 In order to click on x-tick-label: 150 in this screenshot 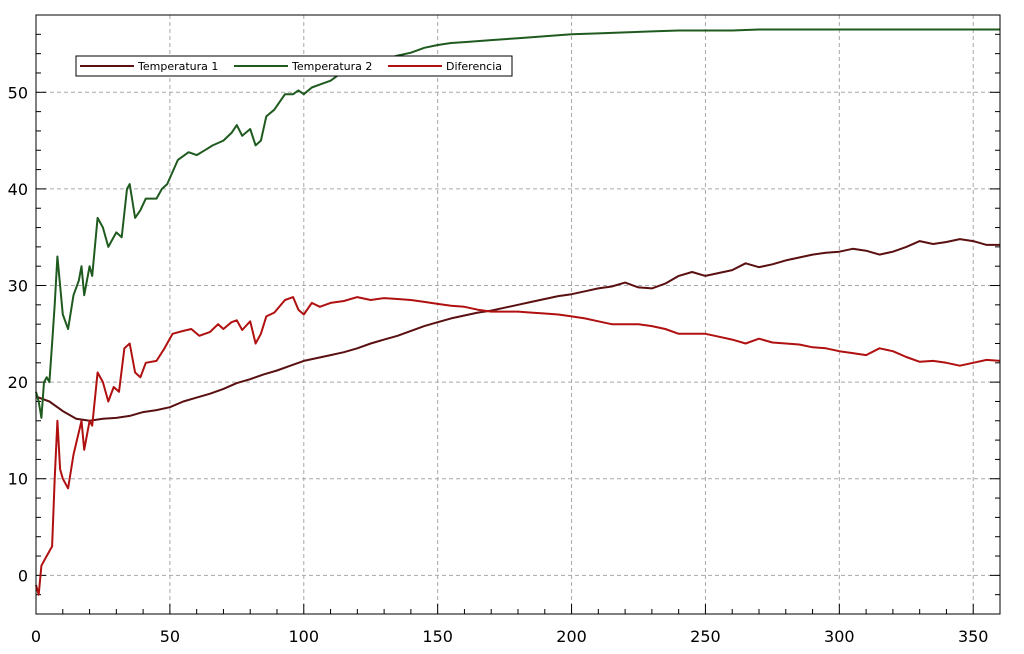, I will do `click(437, 636)`.